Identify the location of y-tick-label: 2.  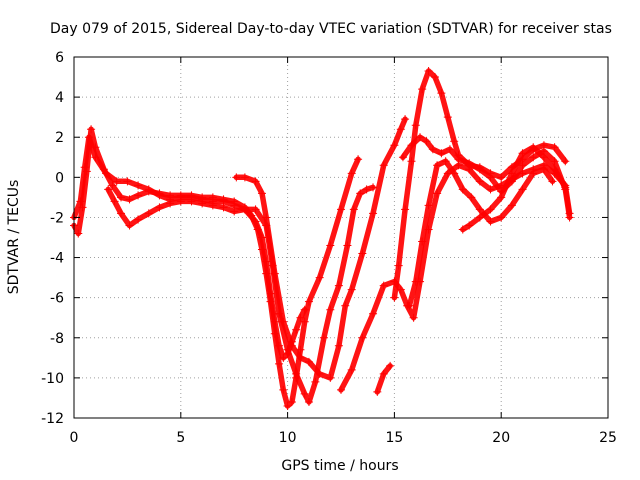
(59, 138).